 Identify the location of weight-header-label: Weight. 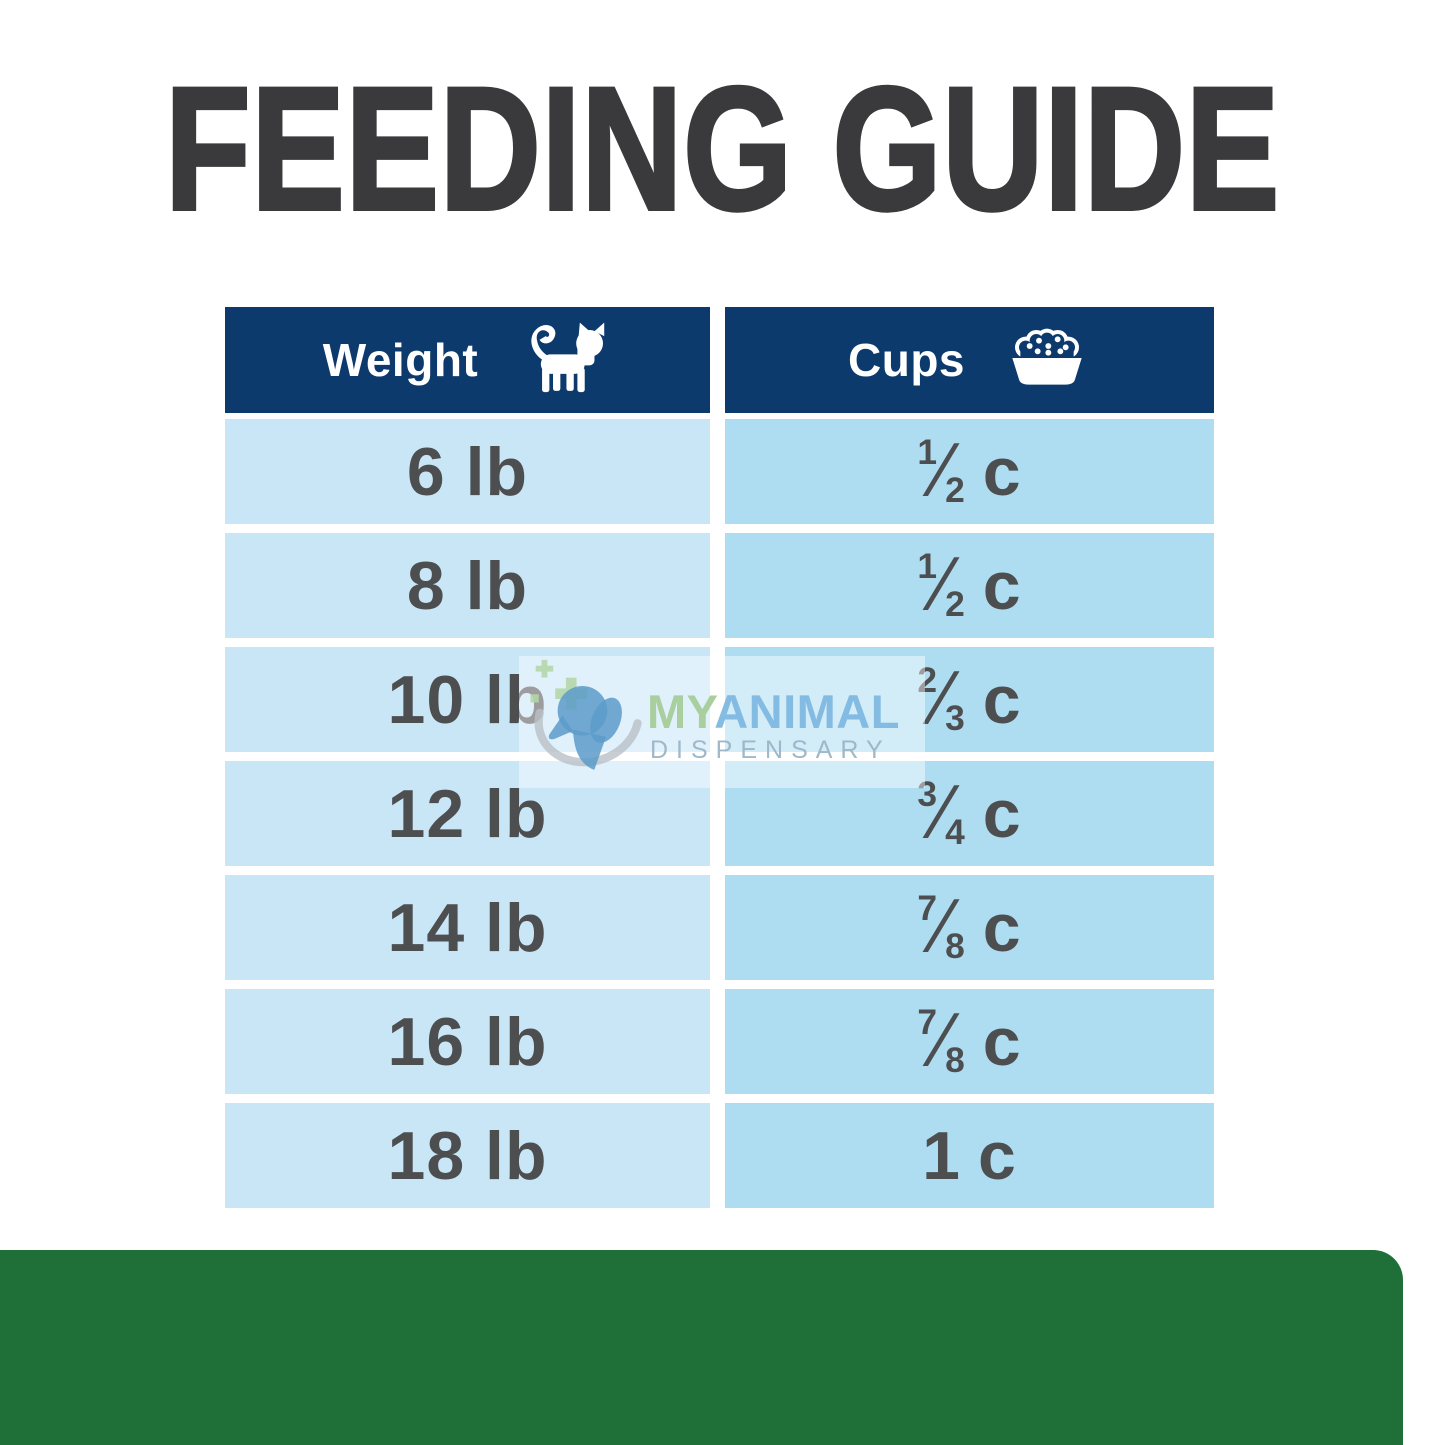
(400, 360).